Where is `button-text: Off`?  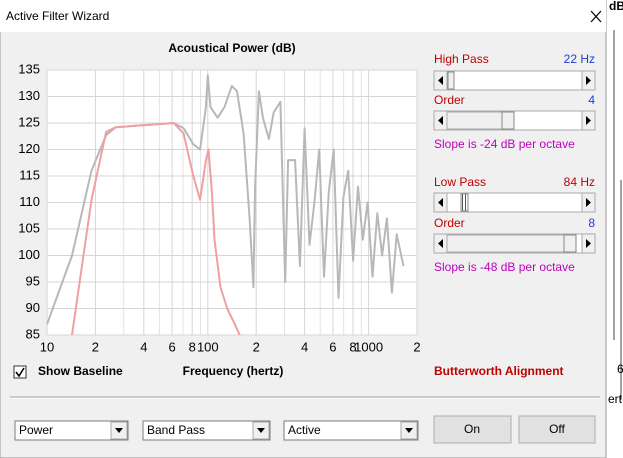
button-text: Off is located at coordinates (557, 429).